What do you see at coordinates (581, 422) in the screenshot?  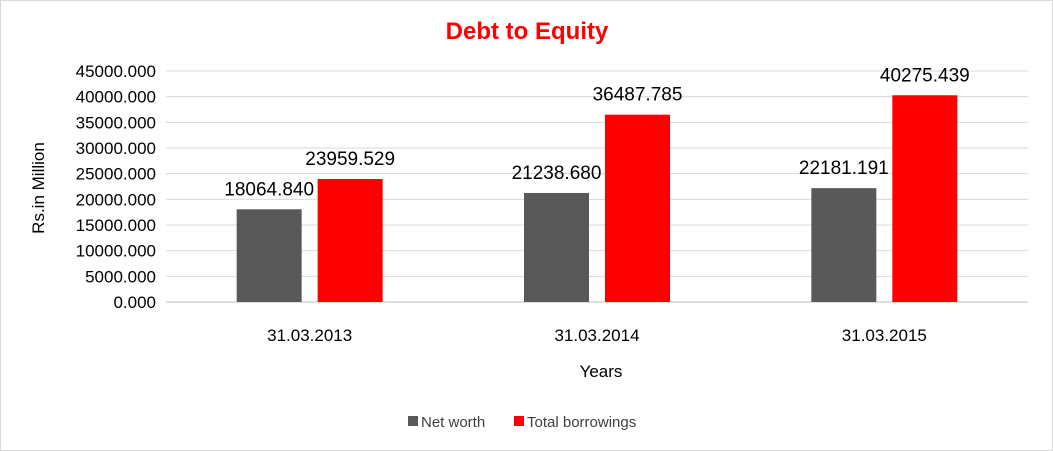 I see `legend-label: Total borrowings` at bounding box center [581, 422].